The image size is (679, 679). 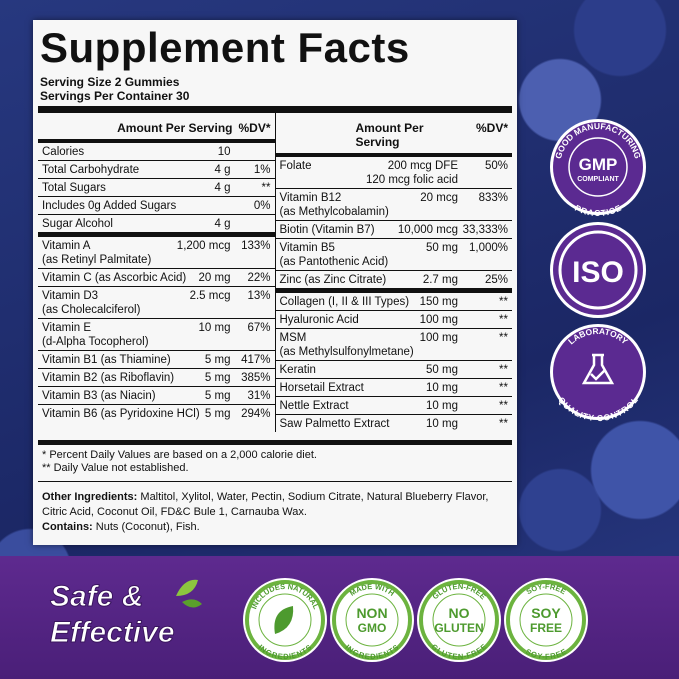 What do you see at coordinates (109, 253) in the screenshot?
I see `nutrient-name-cell: Vitamin A (as Retinyl Palmitate)` at bounding box center [109, 253].